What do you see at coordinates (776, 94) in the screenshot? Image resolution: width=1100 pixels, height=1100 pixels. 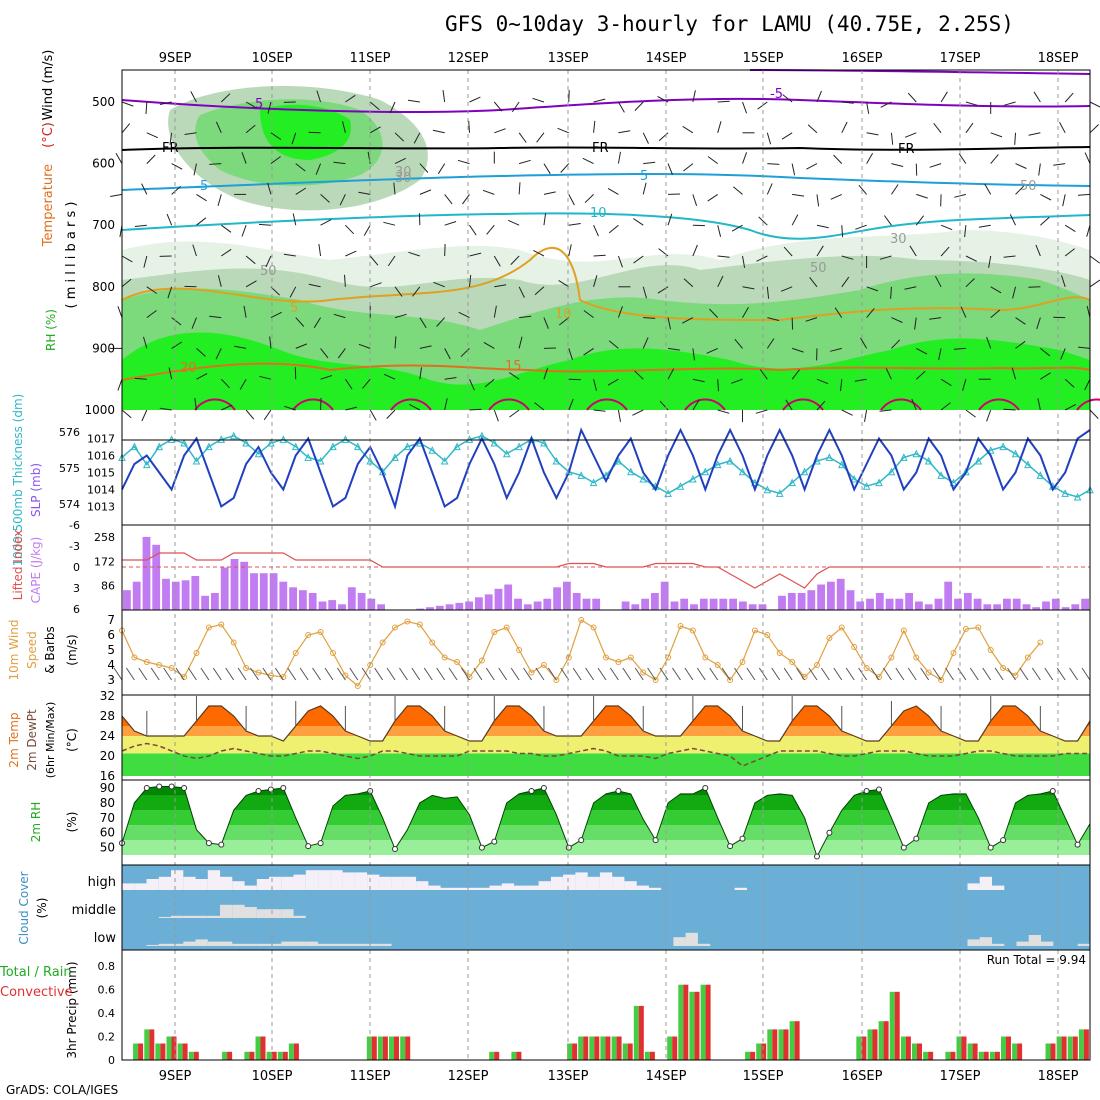 I see `contour-label: -5` at bounding box center [776, 94].